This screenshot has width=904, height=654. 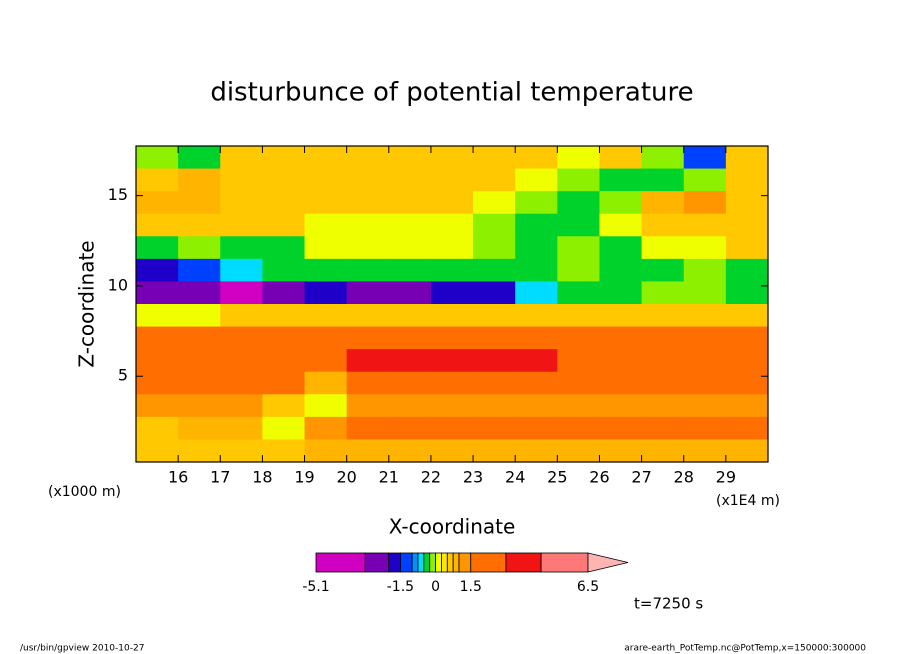 What do you see at coordinates (588, 587) in the screenshot?
I see `colorbar-tick-label: 6.5` at bounding box center [588, 587].